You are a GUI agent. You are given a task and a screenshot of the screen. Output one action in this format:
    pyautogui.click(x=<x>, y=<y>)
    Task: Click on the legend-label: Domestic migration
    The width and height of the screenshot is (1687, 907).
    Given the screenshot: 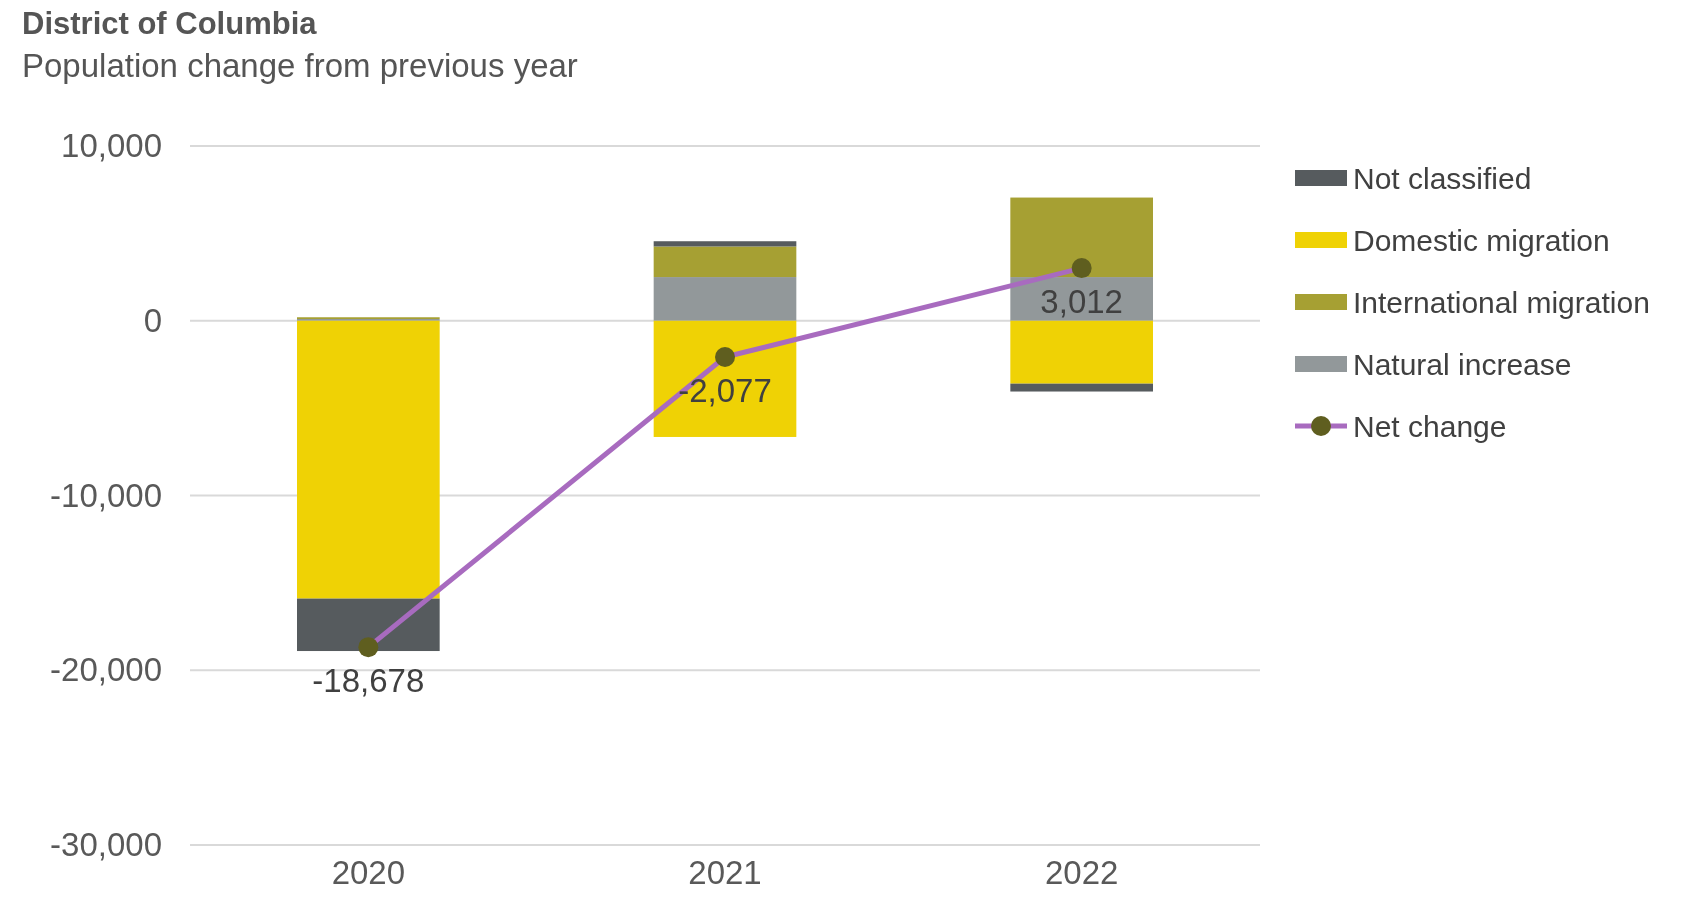 What is the action you would take?
    pyautogui.click(x=1481, y=240)
    